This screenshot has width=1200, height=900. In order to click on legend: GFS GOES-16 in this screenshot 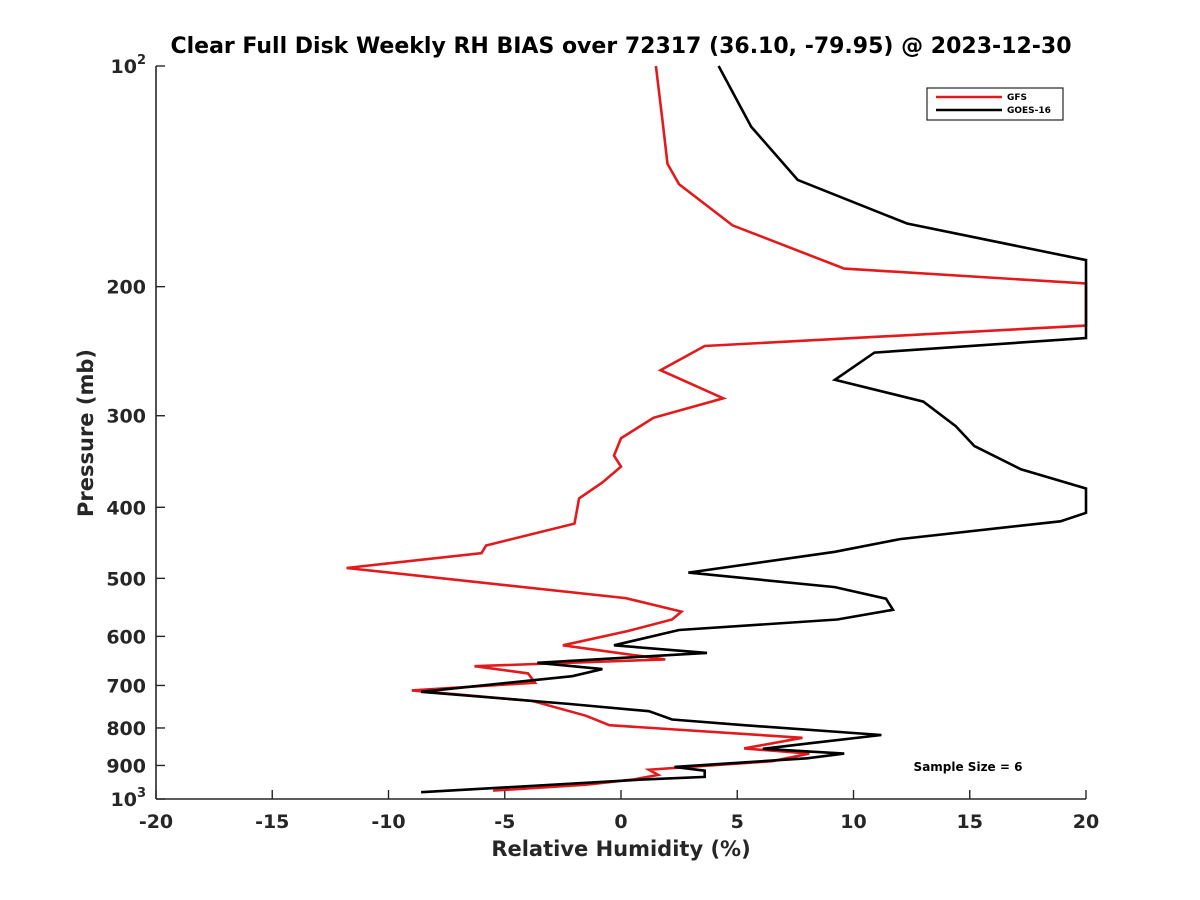, I will do `click(995, 104)`.